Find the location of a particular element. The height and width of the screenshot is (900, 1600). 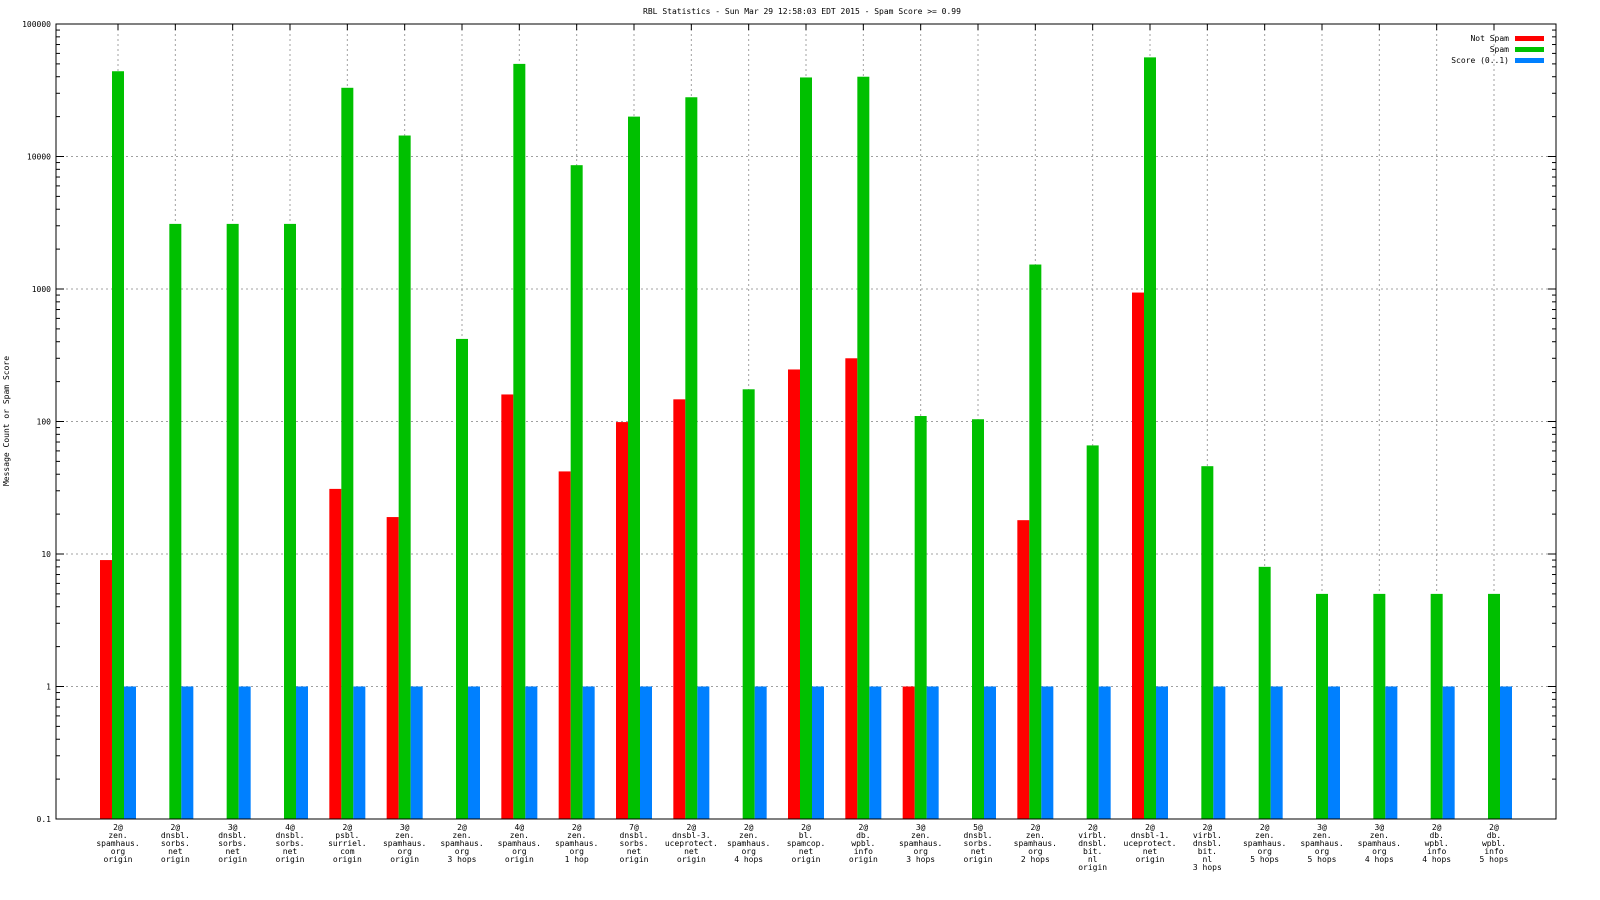

legend: Not Spam Spam Score (0..1) is located at coordinates (1497, 49).